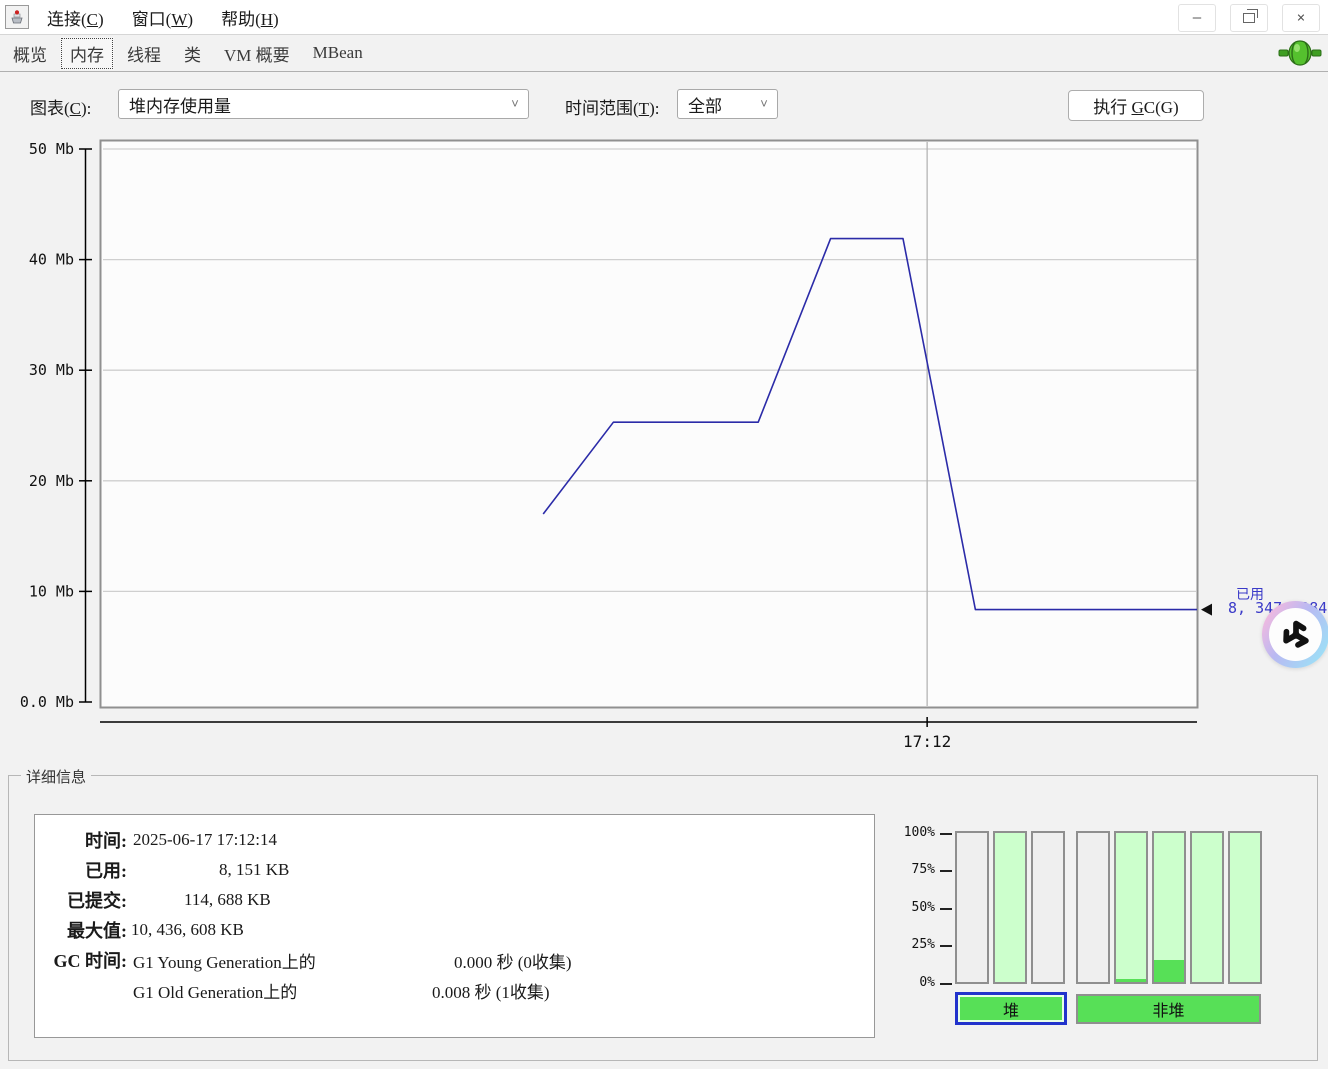  Describe the element at coordinates (923, 907) in the screenshot. I see `gauge-tick-50: 50%` at that location.